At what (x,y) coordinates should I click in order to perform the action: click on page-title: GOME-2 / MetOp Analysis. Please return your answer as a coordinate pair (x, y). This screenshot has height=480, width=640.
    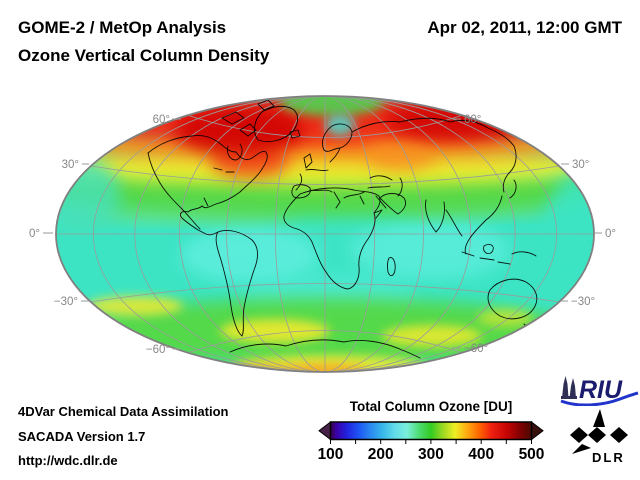
    Looking at the image, I should click on (122, 27).